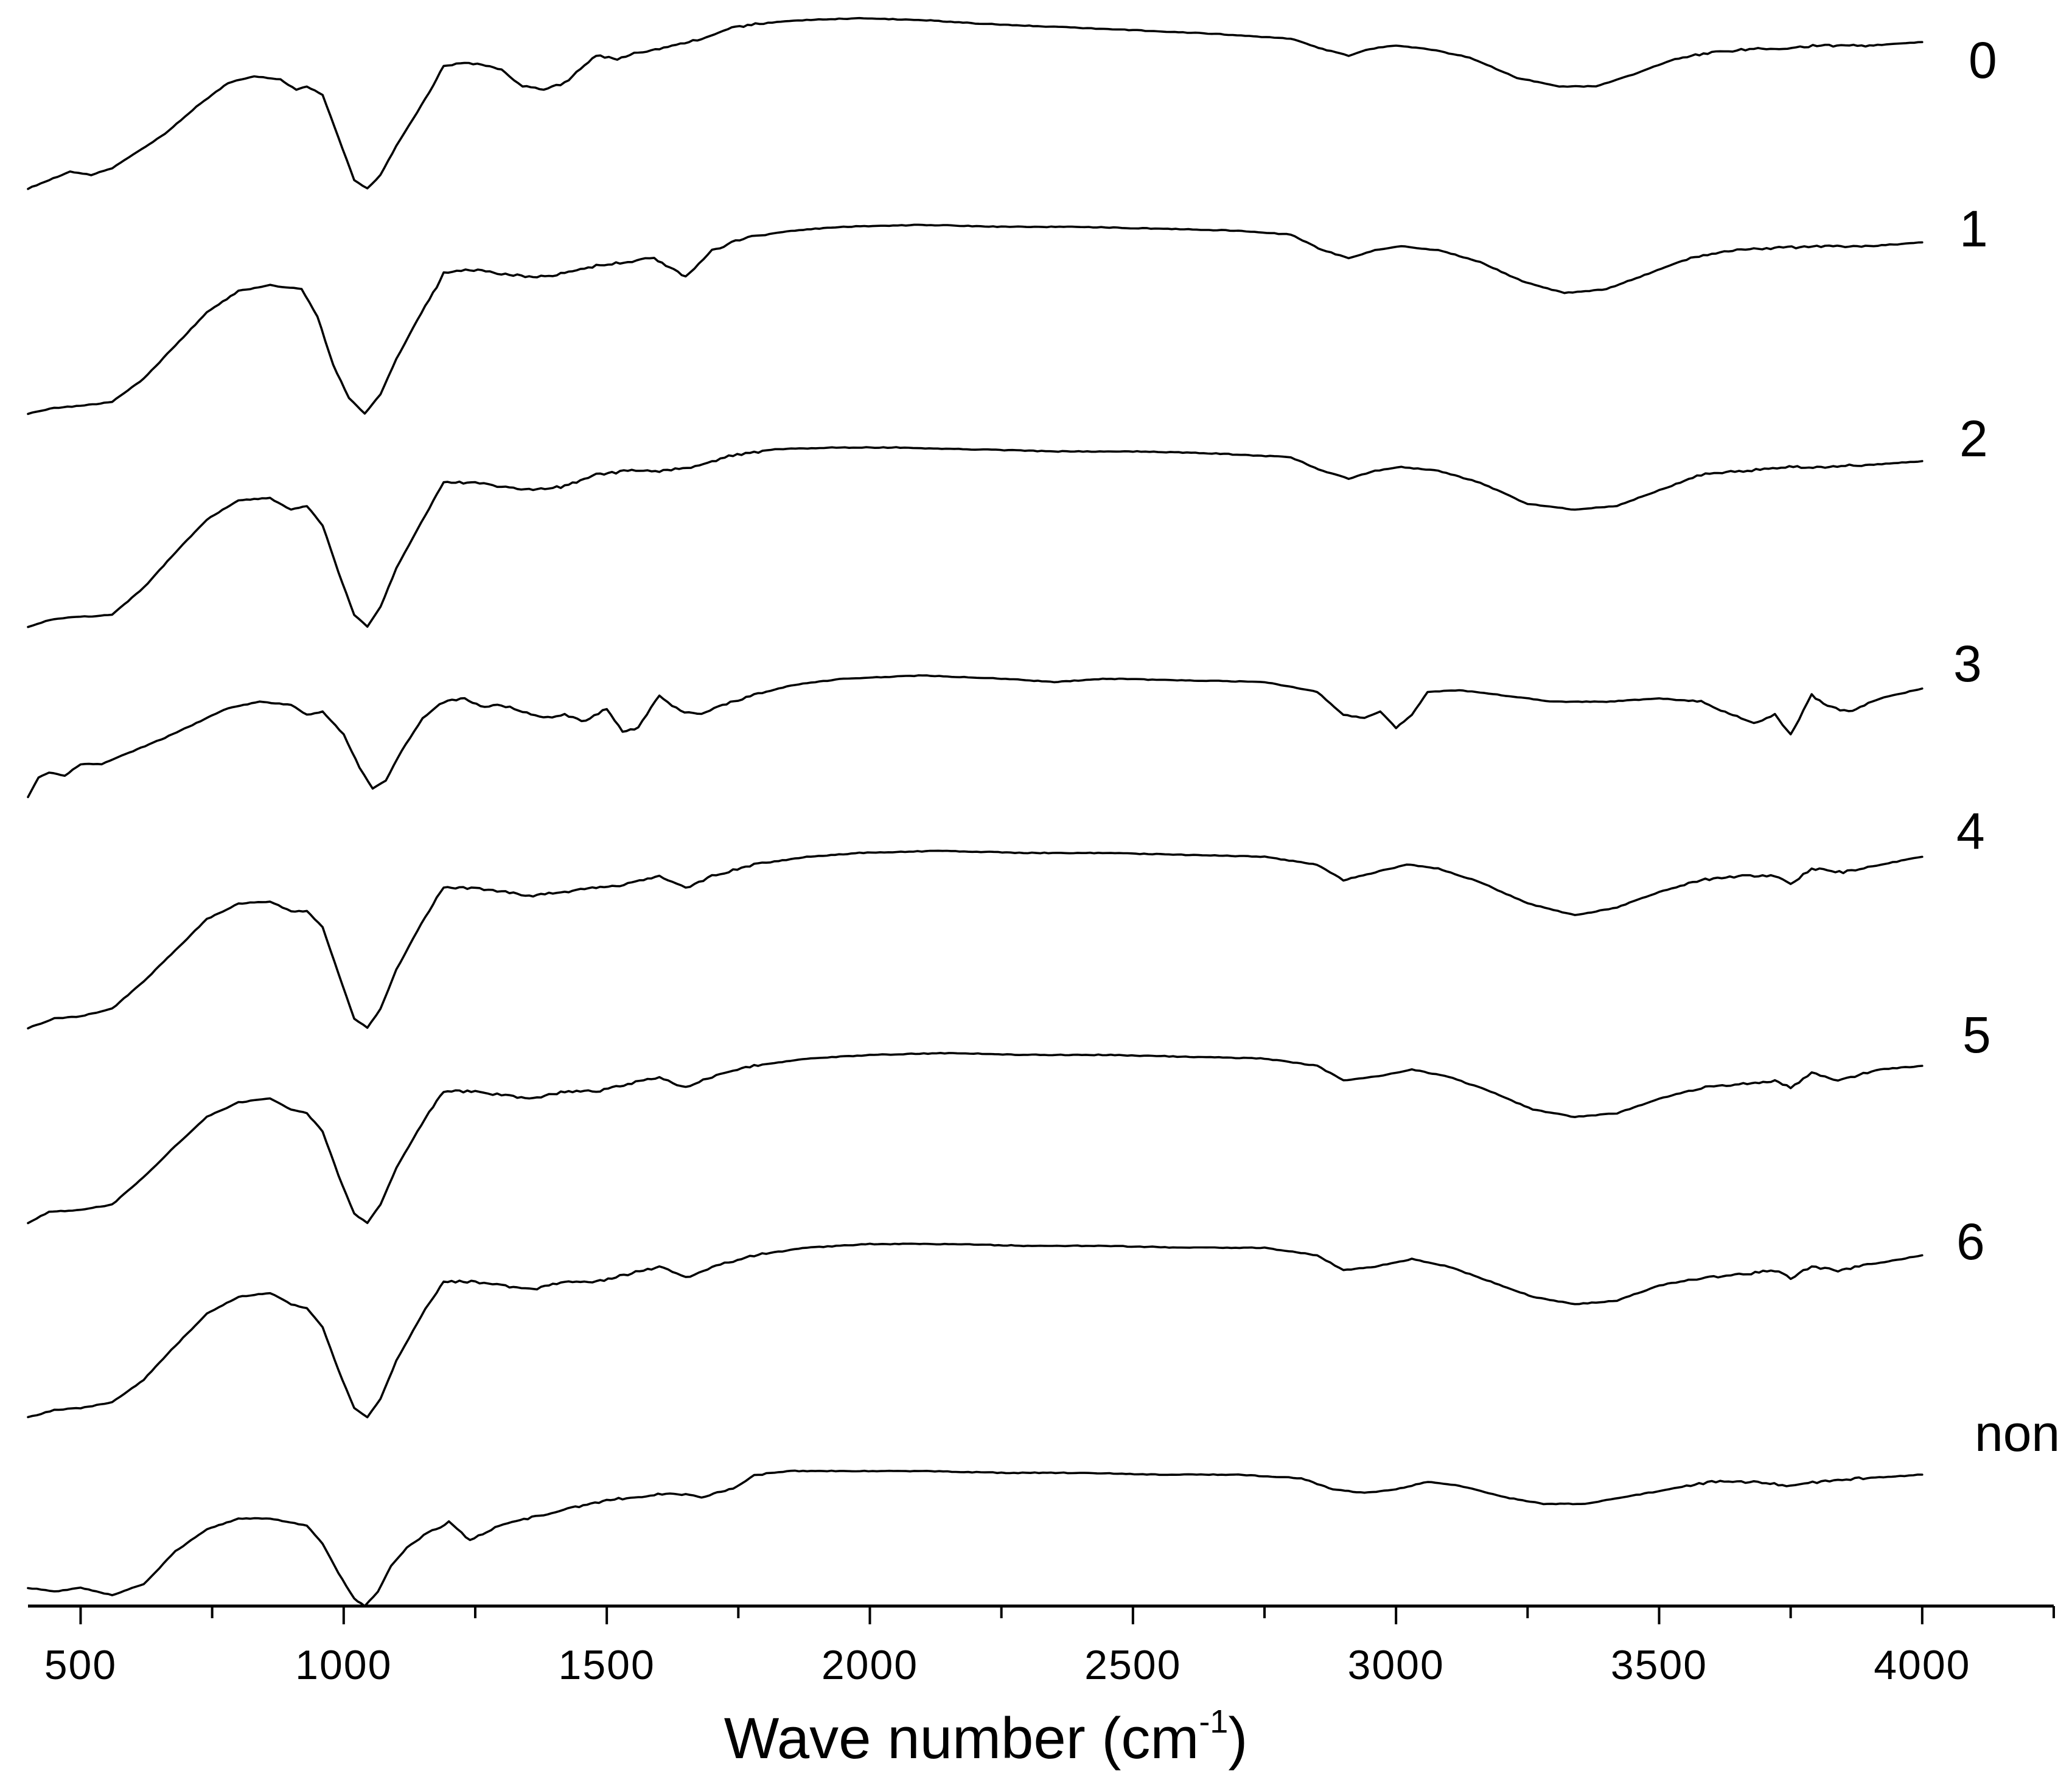 The image size is (2072, 1791). What do you see at coordinates (1970, 831) in the screenshot?
I see `series-label-4: 4` at bounding box center [1970, 831].